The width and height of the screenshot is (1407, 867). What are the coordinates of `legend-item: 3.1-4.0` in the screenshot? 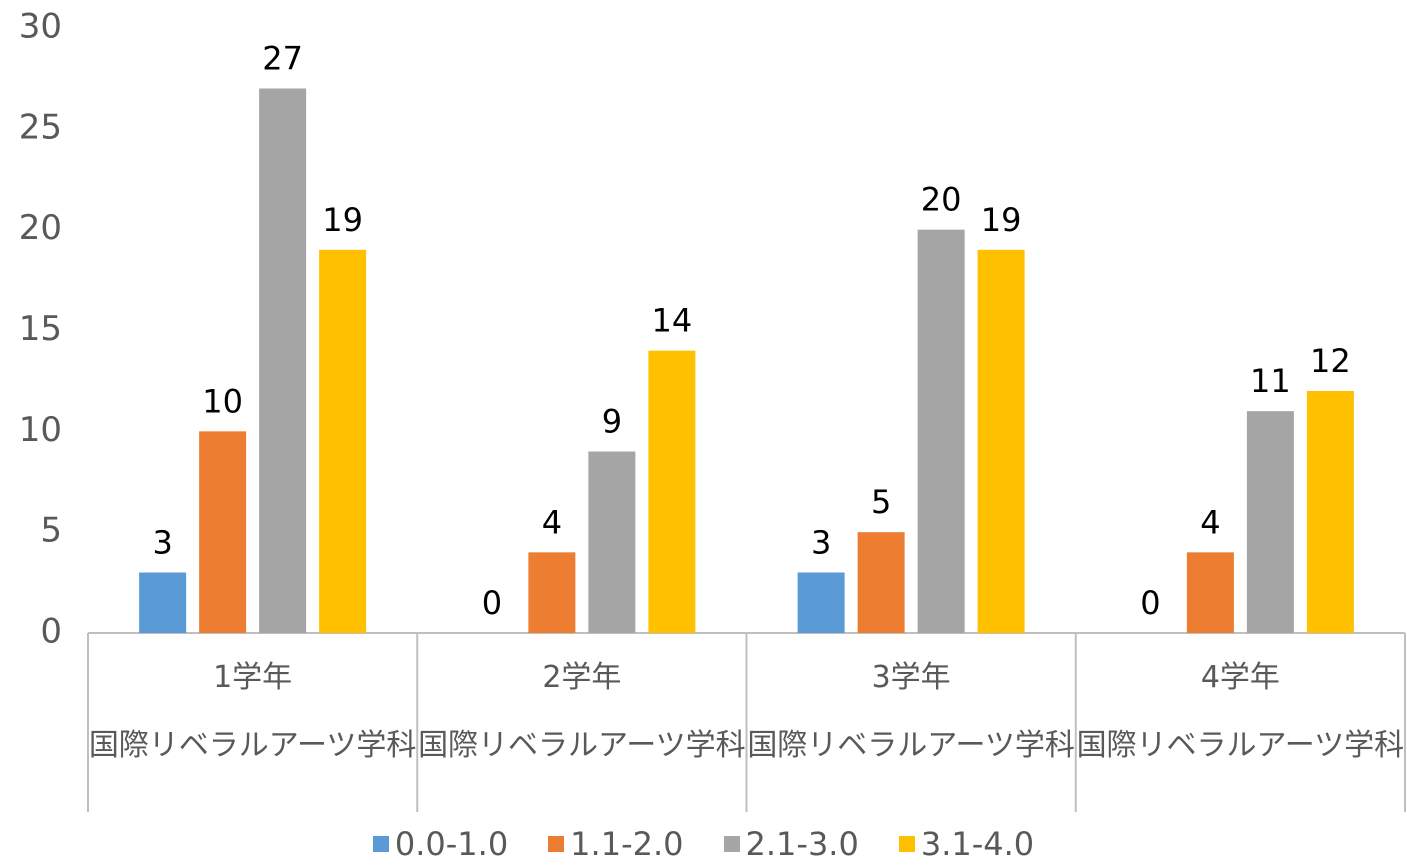 It's located at (966, 844).